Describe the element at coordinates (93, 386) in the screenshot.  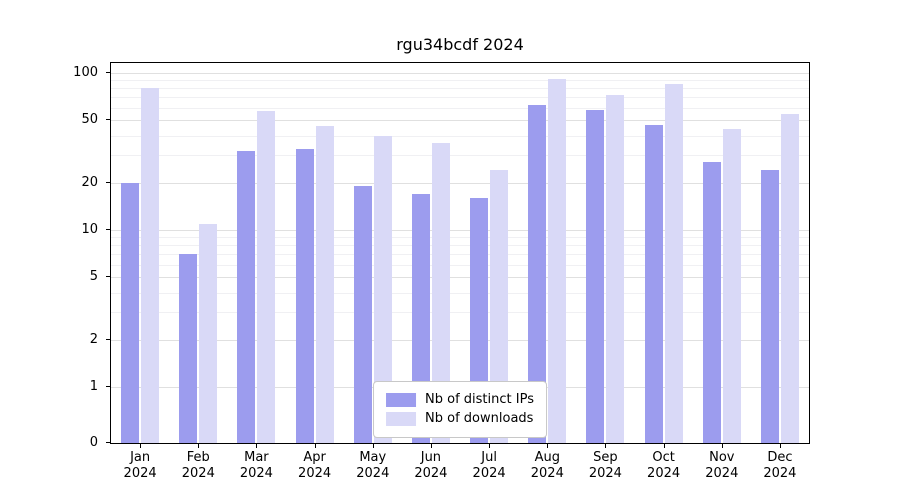
I see `y-tick-label: 1` at that location.